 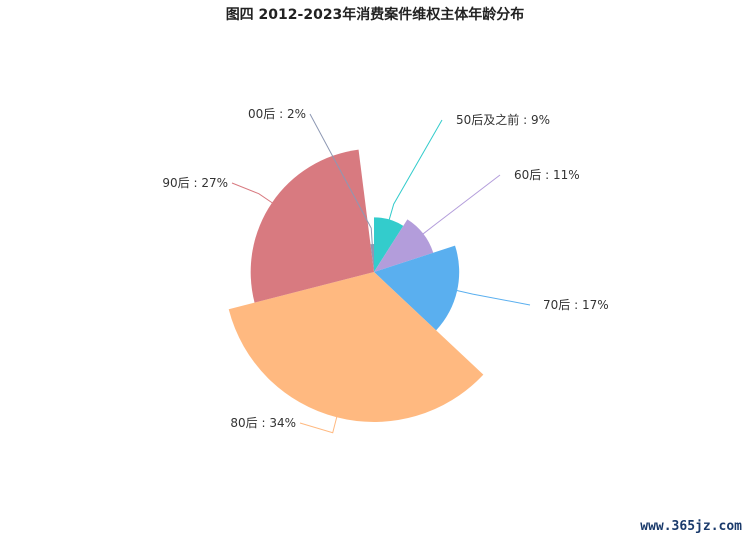 What do you see at coordinates (547, 175) in the screenshot?
I see `slice-label-2: 60后 : 11%` at bounding box center [547, 175].